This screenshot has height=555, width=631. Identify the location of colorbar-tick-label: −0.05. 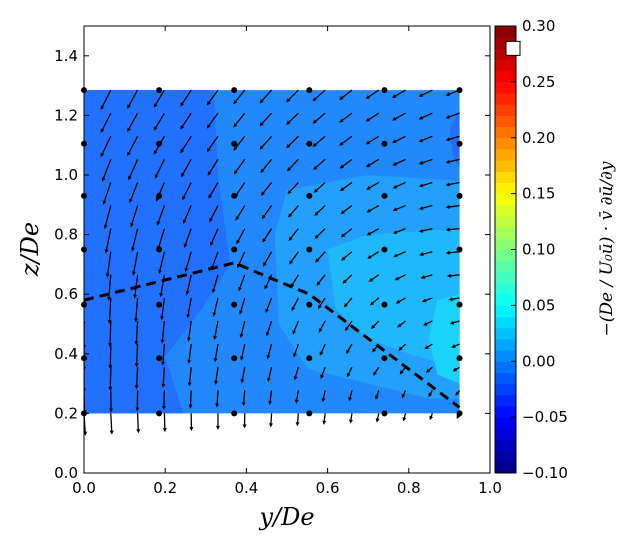
(545, 417).